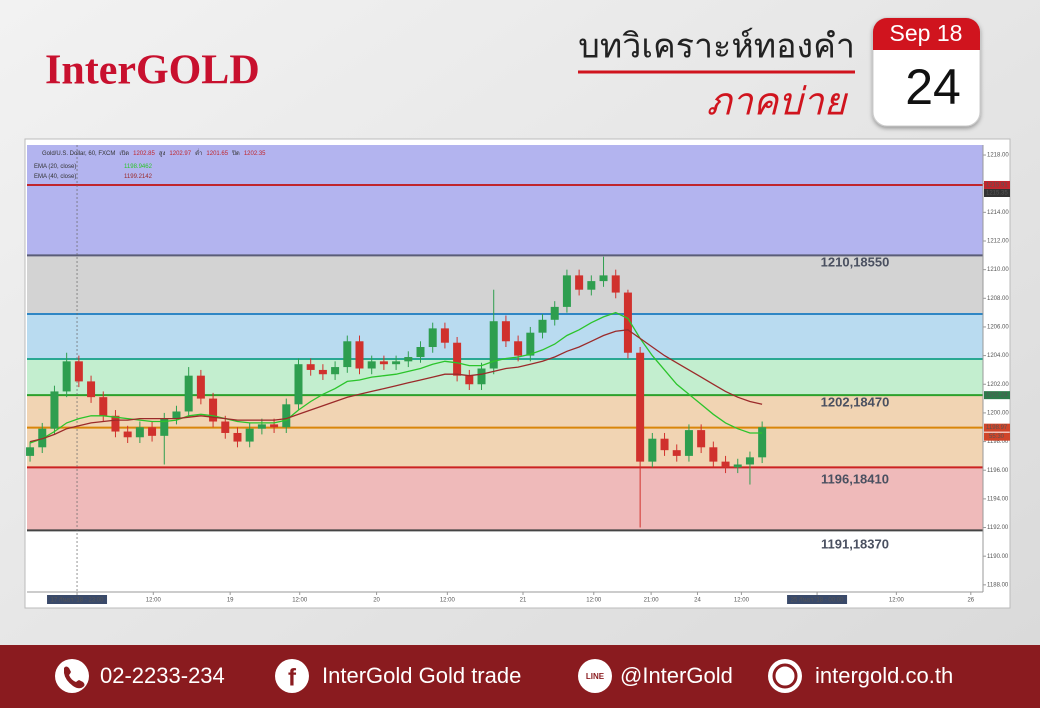  What do you see at coordinates (998, 585) in the screenshot?
I see `y-tick-label: 1188.00` at bounding box center [998, 585].